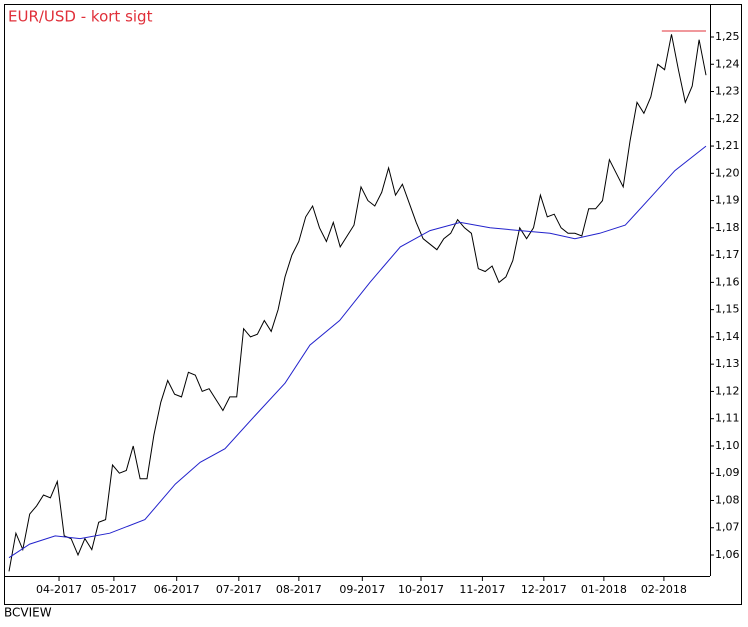 This screenshot has height=627, width=748. What do you see at coordinates (239, 589) in the screenshot?
I see `x-tick-label: 07-2017` at bounding box center [239, 589].